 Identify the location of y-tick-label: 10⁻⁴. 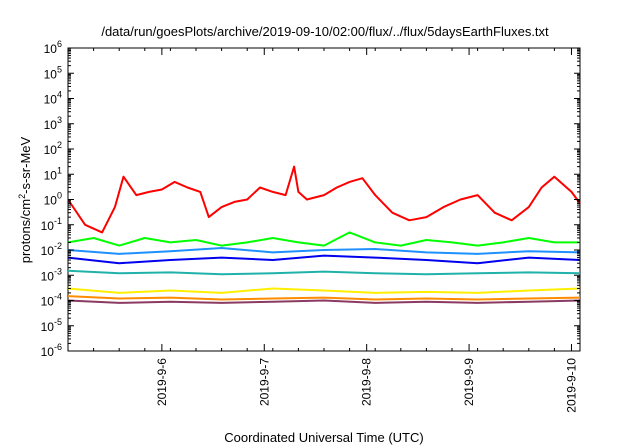
(51, 300).